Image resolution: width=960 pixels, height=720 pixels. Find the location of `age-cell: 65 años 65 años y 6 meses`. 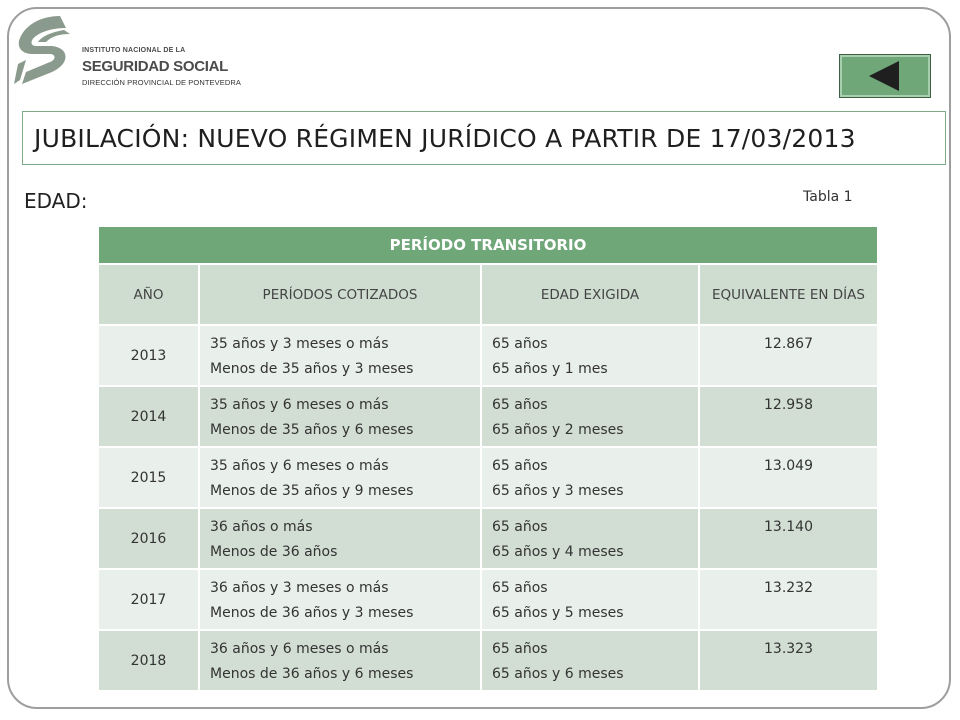

age-cell: 65 años 65 años y 6 meses is located at coordinates (590, 660).